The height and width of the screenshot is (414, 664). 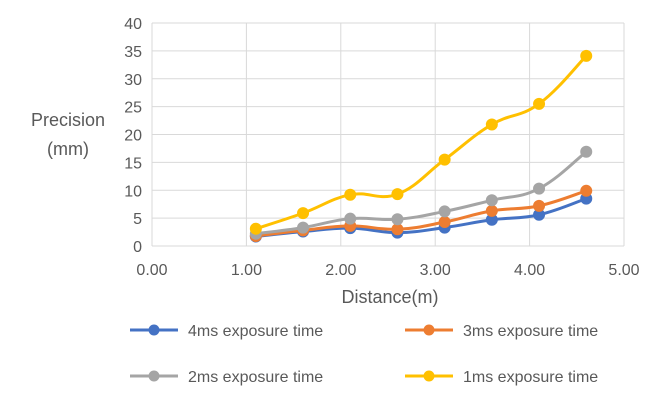 What do you see at coordinates (151, 270) in the screenshot?
I see `x-tick-label: 0.00` at bounding box center [151, 270].